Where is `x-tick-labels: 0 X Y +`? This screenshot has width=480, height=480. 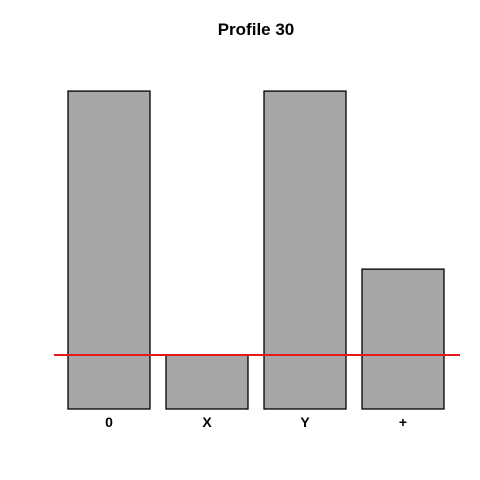 x-tick-labels: 0 X Y + is located at coordinates (256, 422).